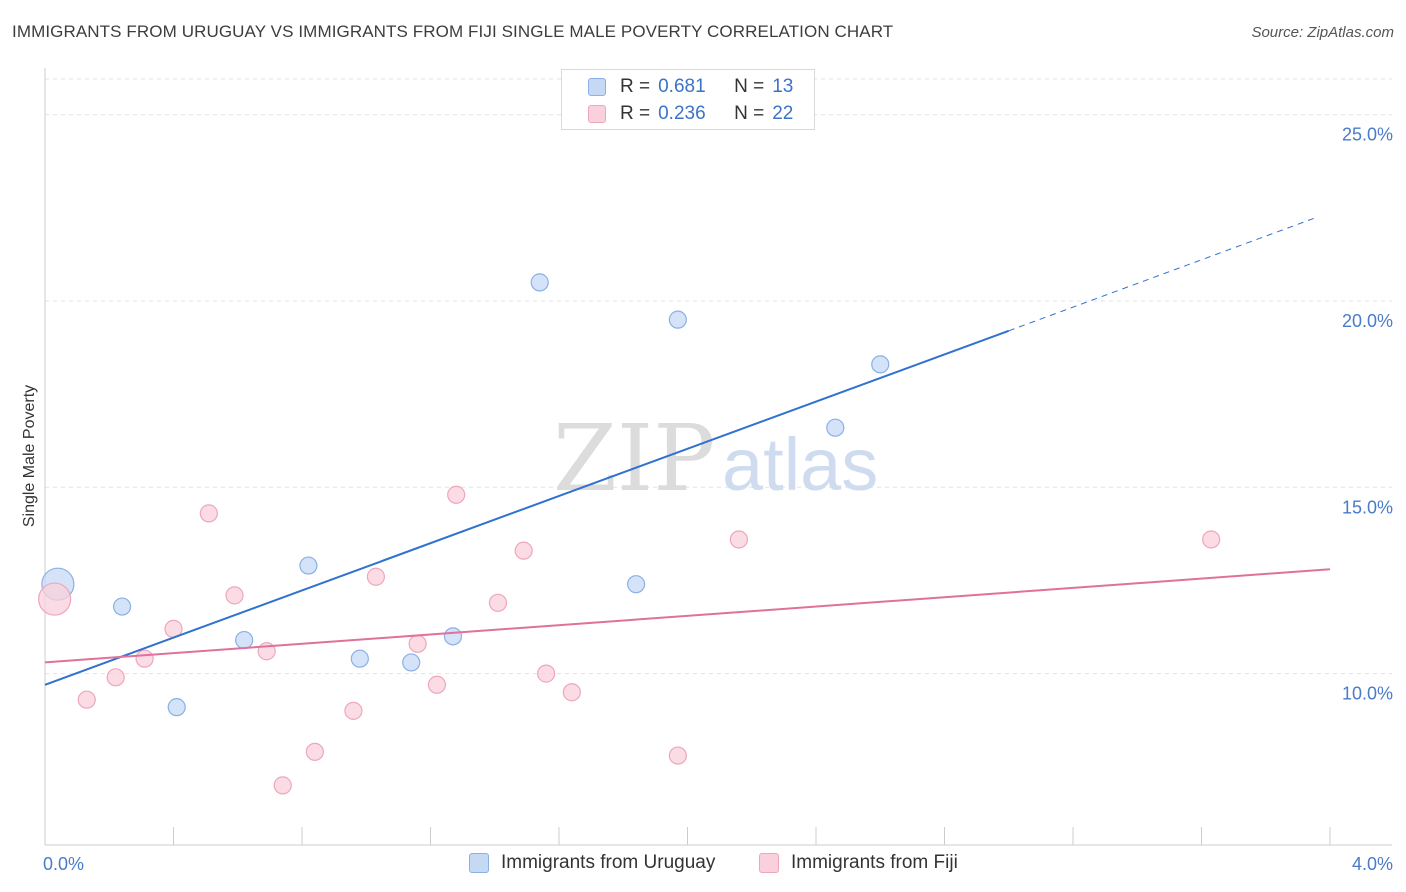 This screenshot has height=892, width=1406. Describe the element at coordinates (783, 86) in the screenshot. I see `n-value-uruguay: 13` at that location.